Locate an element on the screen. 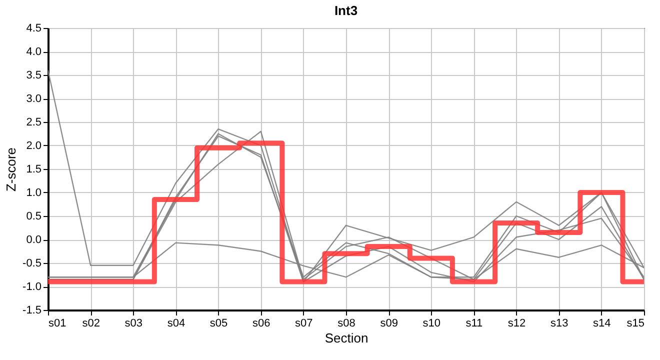  chart-title: Int3 is located at coordinates (346, 10).